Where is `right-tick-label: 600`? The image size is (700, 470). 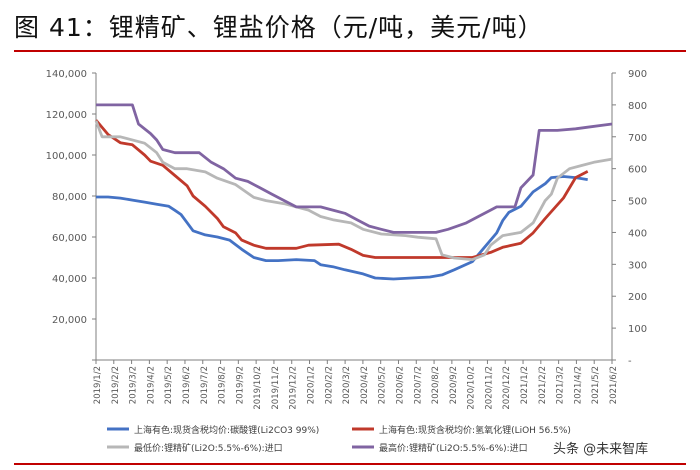 right-tick-label: 600 is located at coordinates (637, 170).